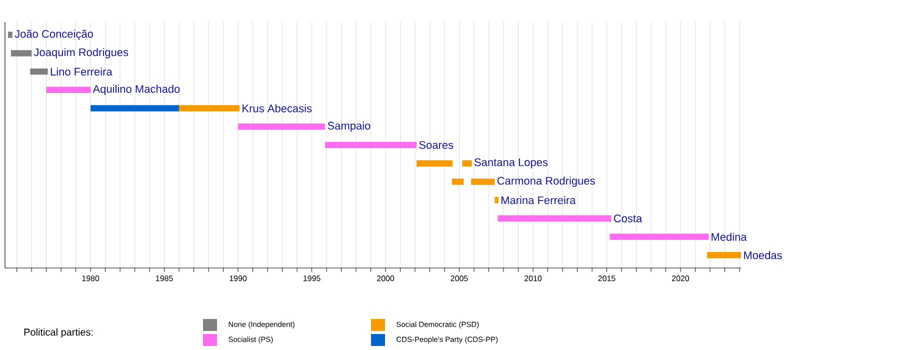 This screenshot has width=900, height=350. I want to click on x-tick-label: 2010, so click(533, 279).